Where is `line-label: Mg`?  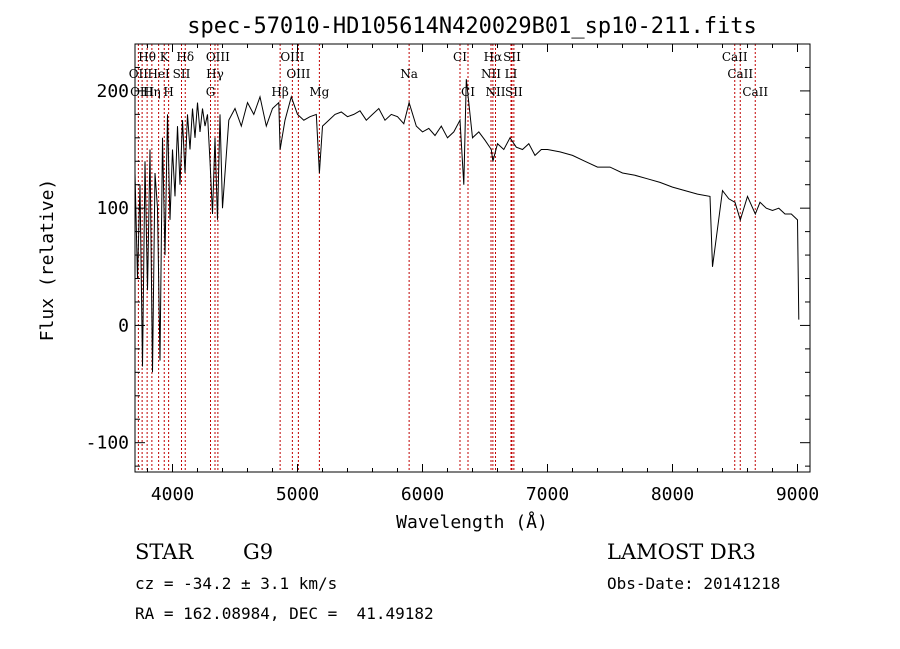
line-label: Mg is located at coordinates (319, 92).